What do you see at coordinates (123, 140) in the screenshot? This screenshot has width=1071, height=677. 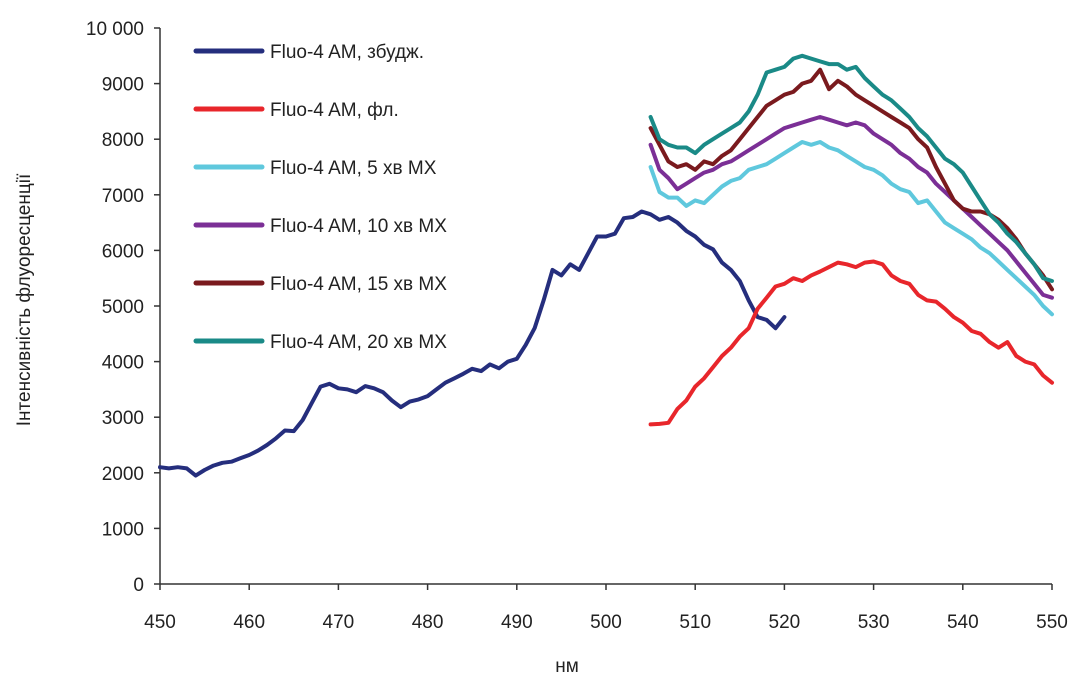 I see `y-tick-label: 8000` at bounding box center [123, 140].